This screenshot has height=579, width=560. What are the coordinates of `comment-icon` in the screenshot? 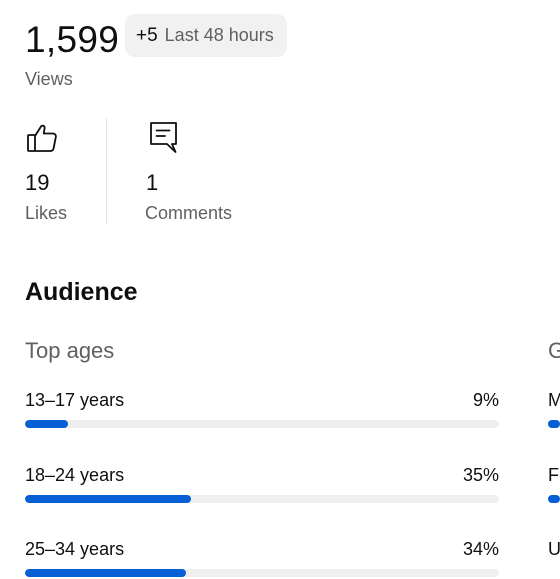 It's located at (164, 138).